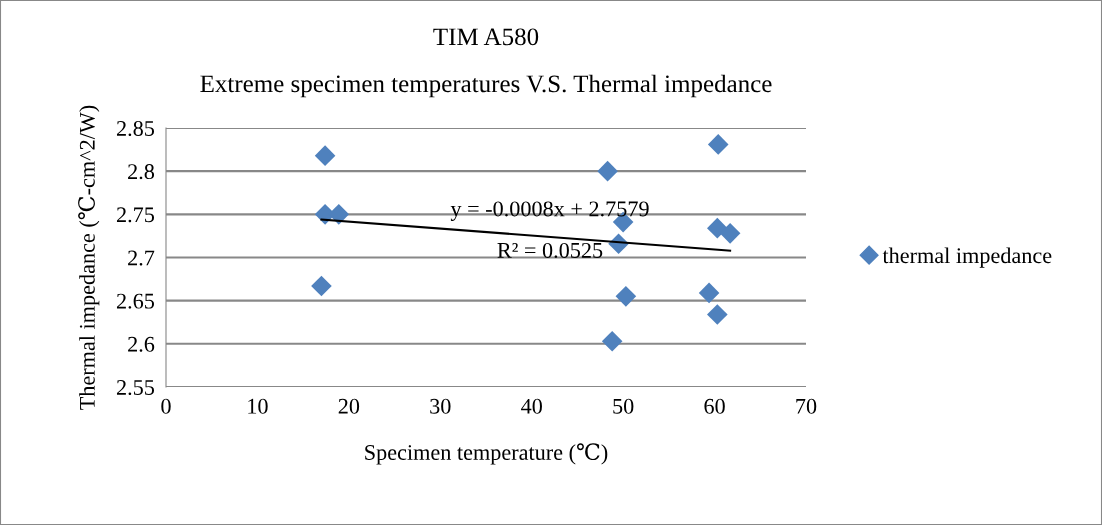  Describe the element at coordinates (135, 128) in the screenshot. I see `y-tick-label: 2.85` at that location.